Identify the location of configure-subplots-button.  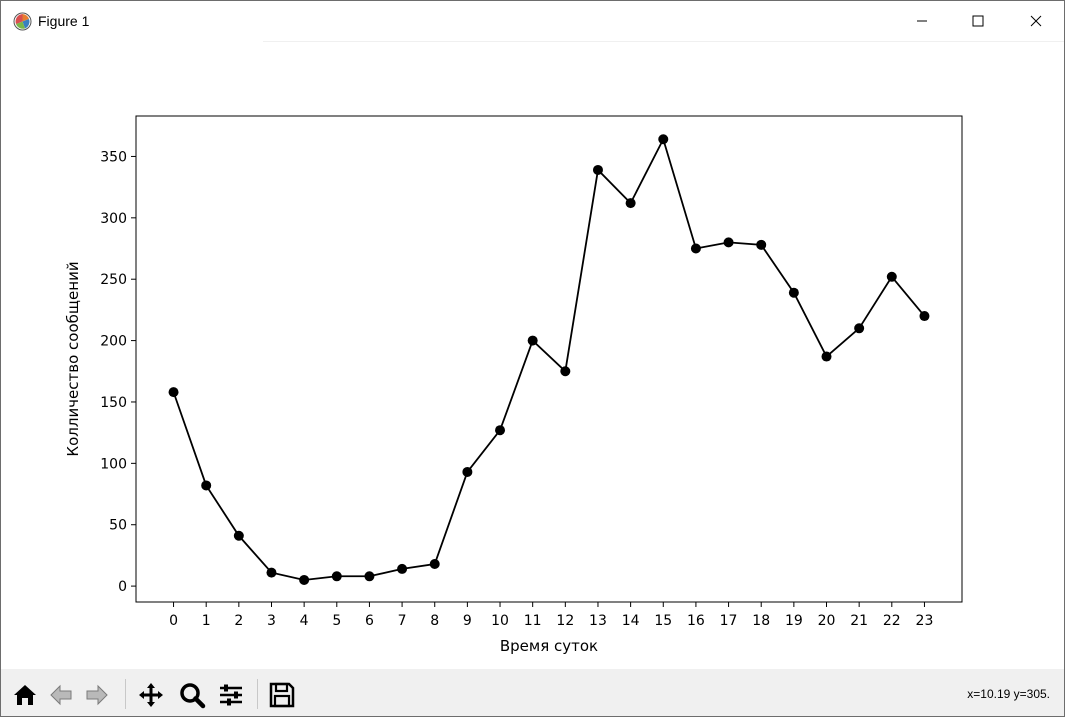
(231, 695).